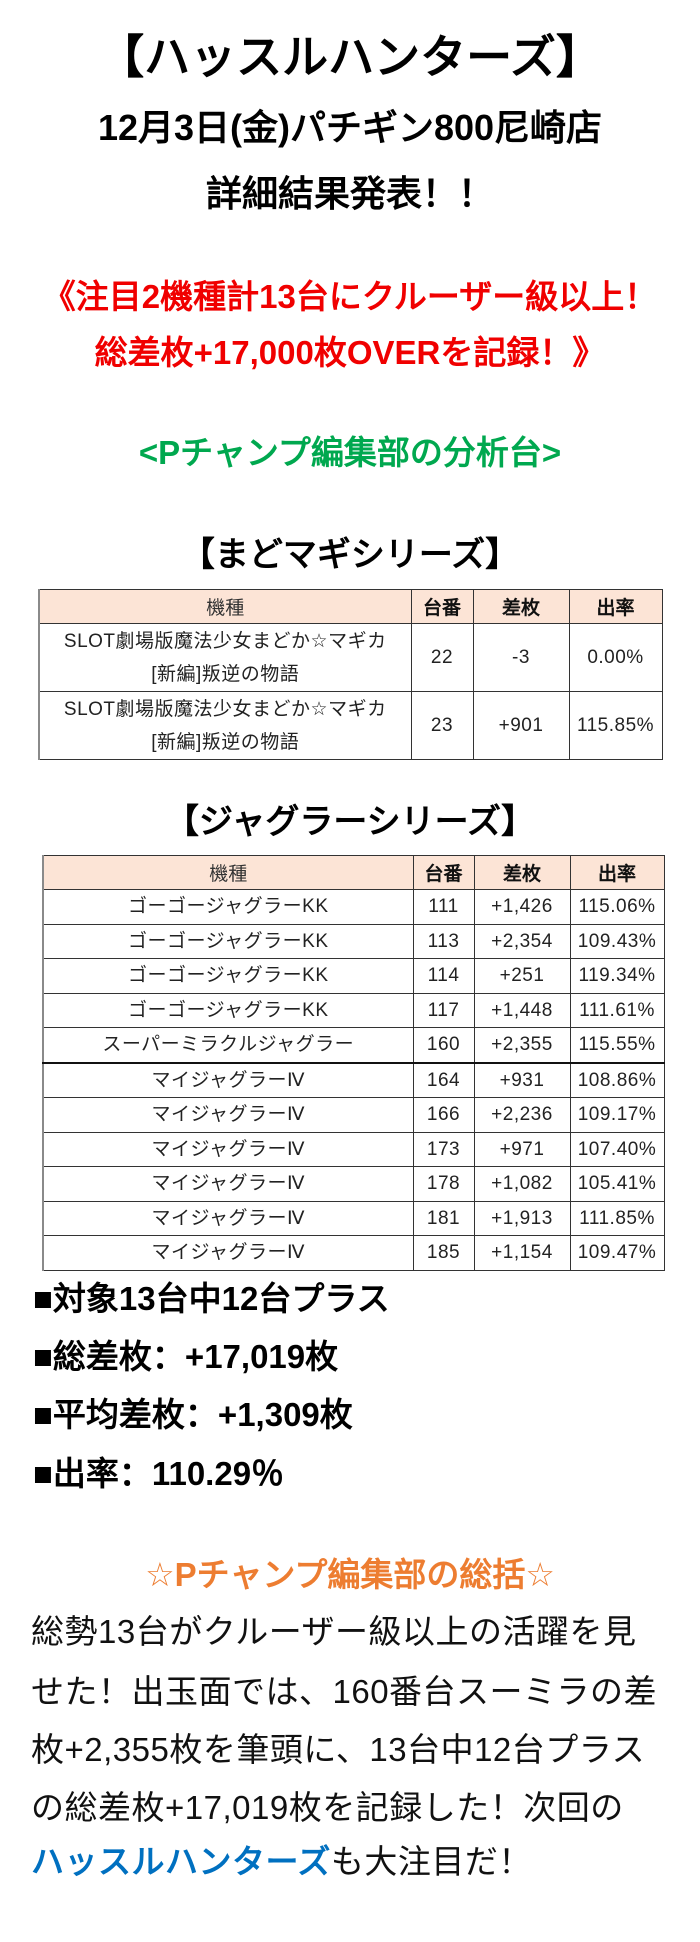  Describe the element at coordinates (522, 976) in the screenshot. I see `diff-cell: +251` at that location.